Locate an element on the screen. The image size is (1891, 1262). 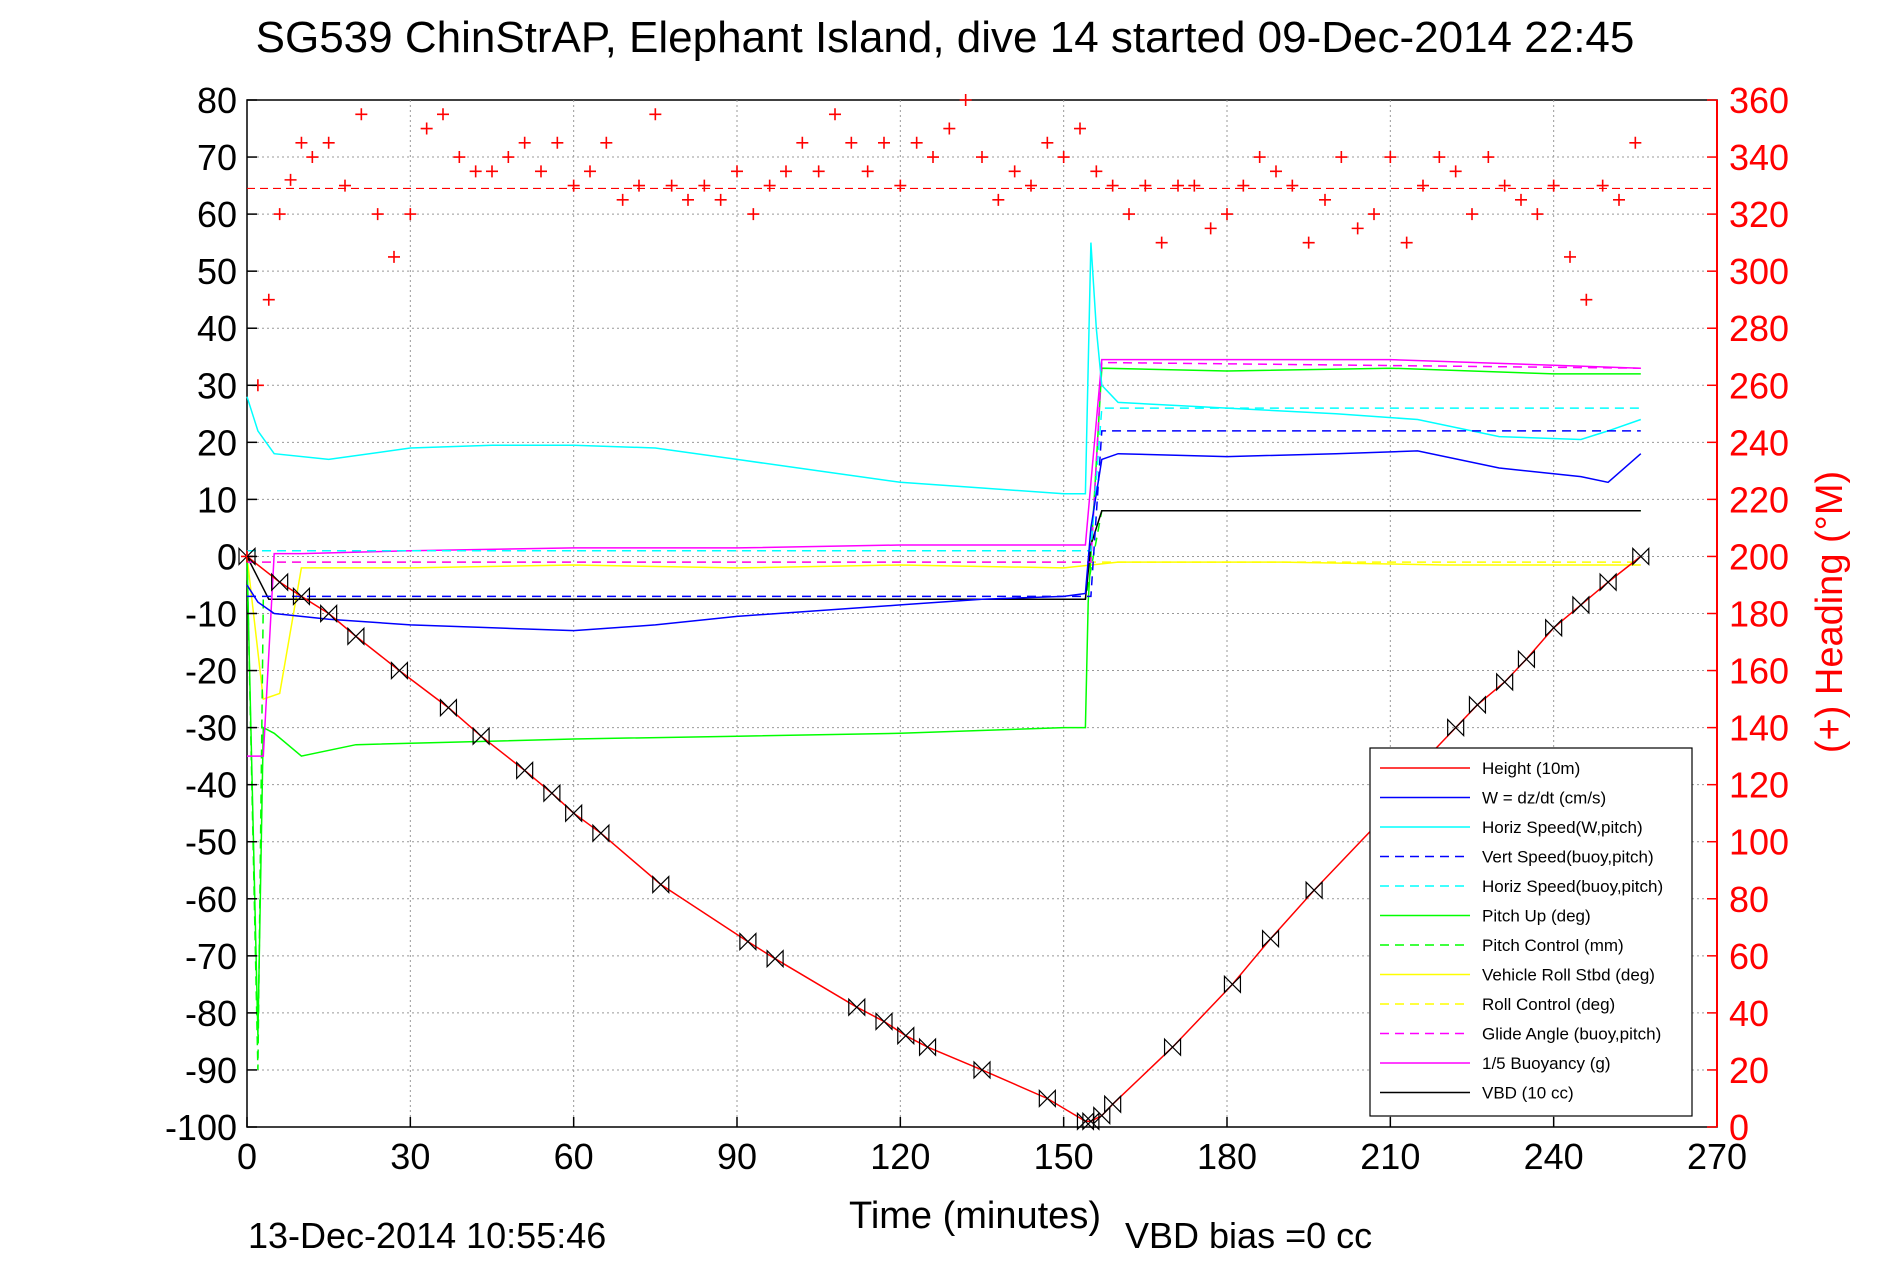
series-vert-speed-buoy-pitch is located at coordinates (944, 514).